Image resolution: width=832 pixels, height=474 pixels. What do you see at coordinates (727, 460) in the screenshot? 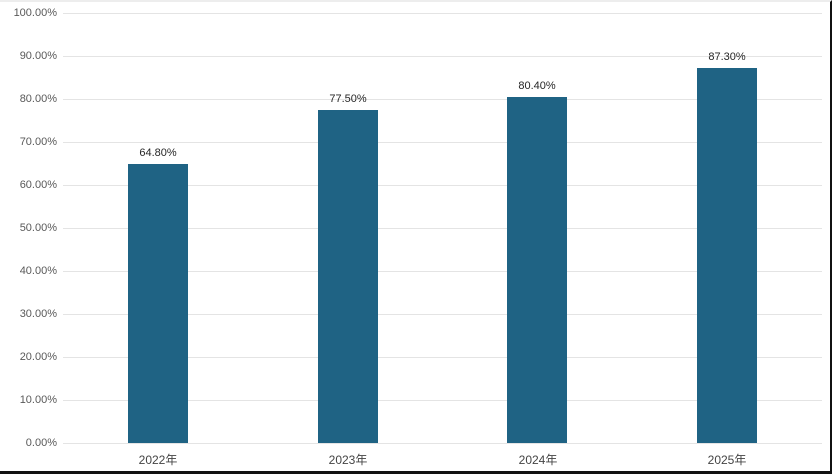
I see `x-axis-category-label: 2025年` at bounding box center [727, 460].